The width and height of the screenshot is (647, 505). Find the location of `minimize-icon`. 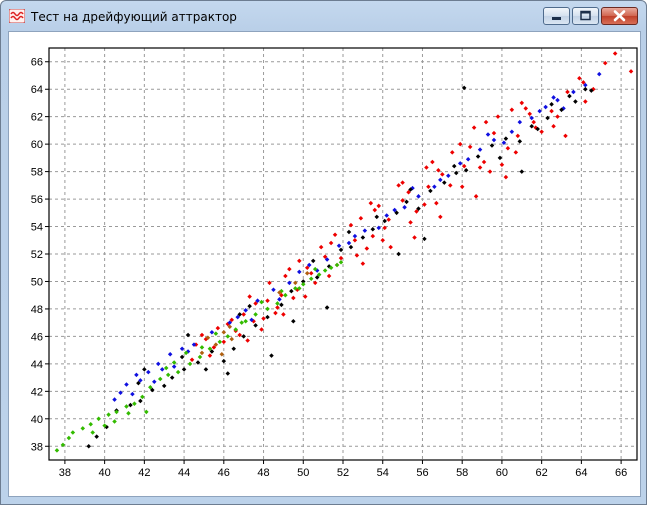

minimize-icon is located at coordinates (556, 18).